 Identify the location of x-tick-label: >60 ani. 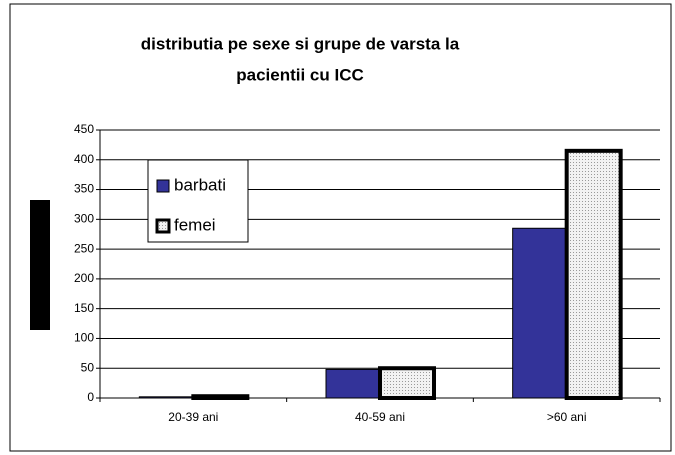
(567, 417).